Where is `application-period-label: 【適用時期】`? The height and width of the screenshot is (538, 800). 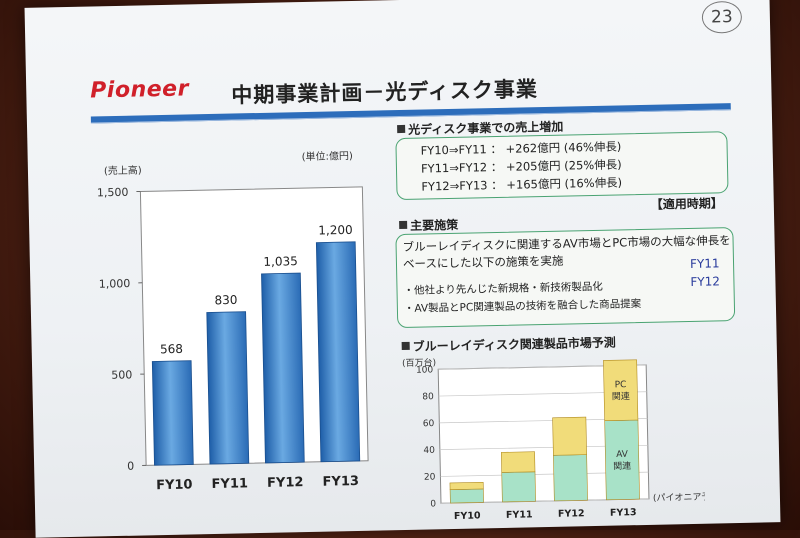 application-period-label: 【適用時期】 is located at coordinates (687, 203).